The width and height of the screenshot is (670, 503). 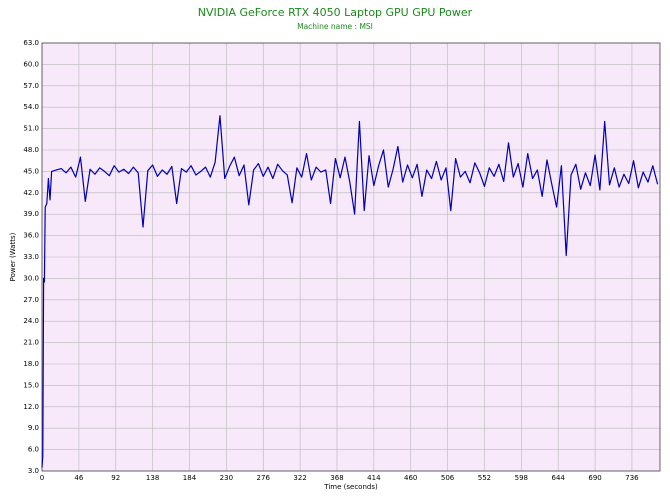 I want to click on y-tick-label: 39.0, so click(x=31, y=214).